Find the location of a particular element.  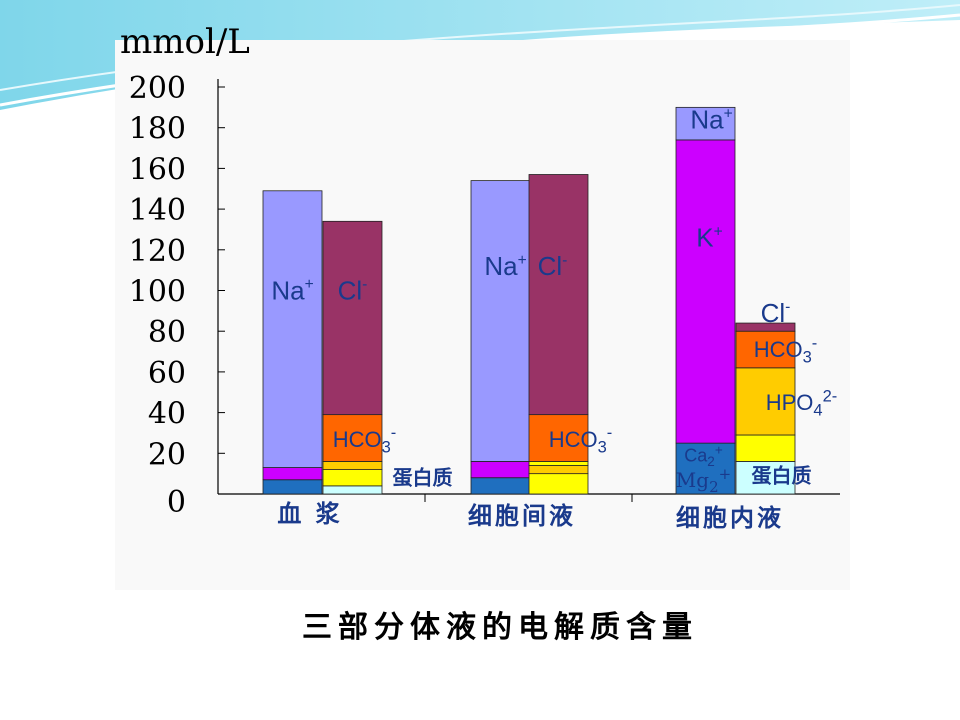

y-tick-label: 160 is located at coordinates (157, 169).